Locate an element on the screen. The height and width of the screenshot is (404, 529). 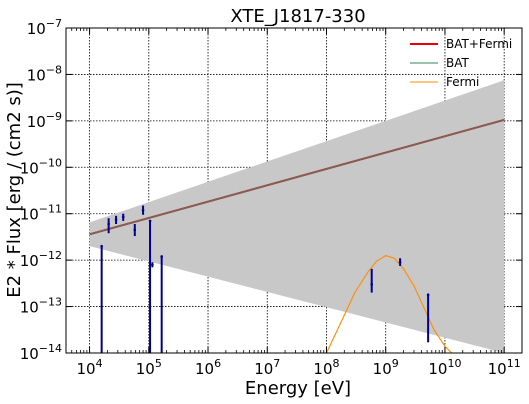
chart-title: XTE_J1817-330 is located at coordinates (297, 16).